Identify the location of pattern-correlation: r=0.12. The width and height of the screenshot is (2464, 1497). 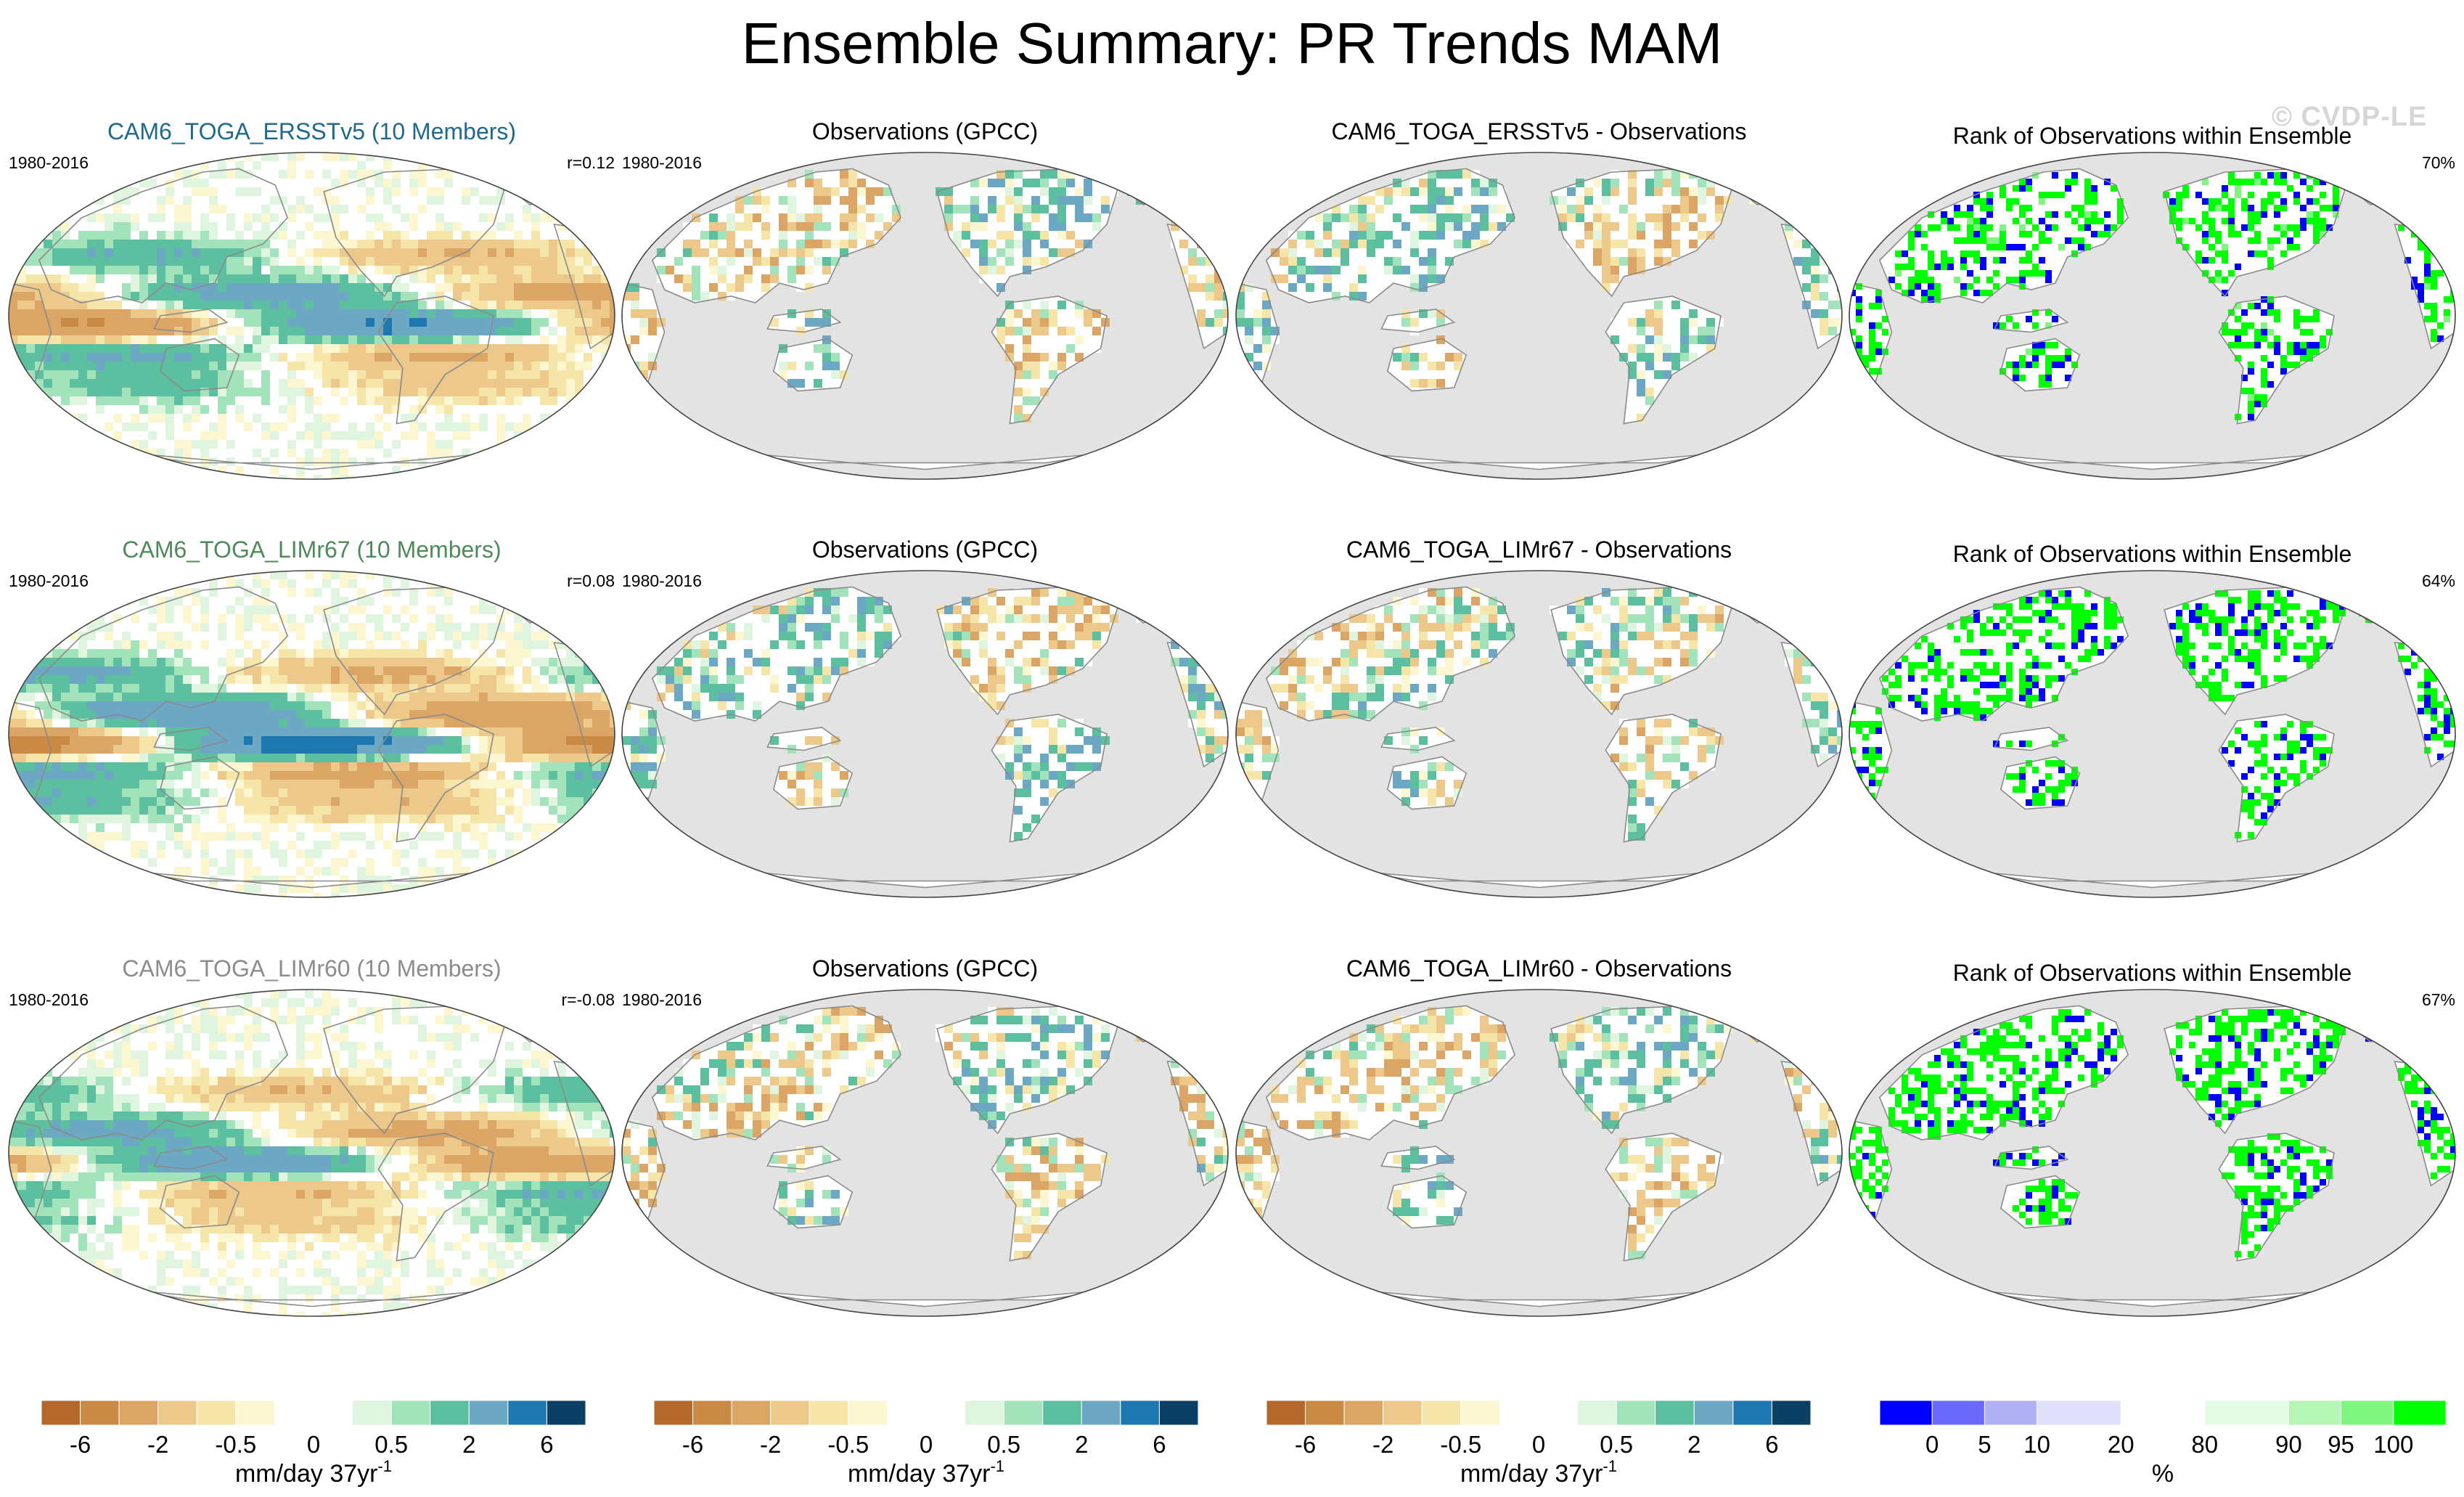
(591, 162).